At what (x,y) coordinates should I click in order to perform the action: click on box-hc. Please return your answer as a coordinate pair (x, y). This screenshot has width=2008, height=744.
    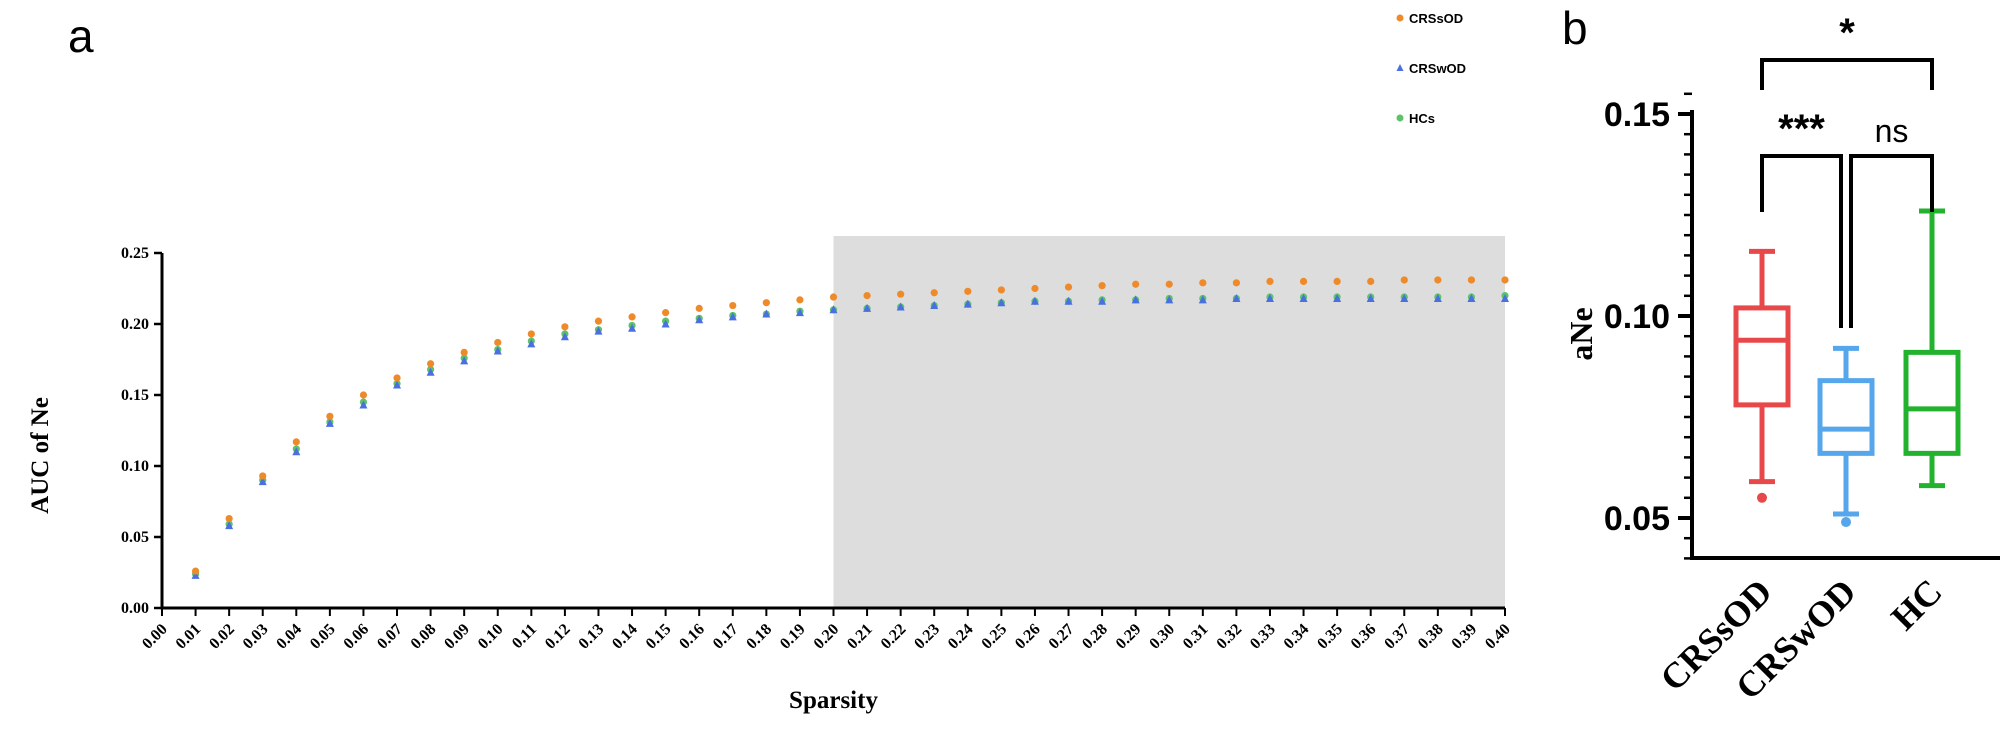
    Looking at the image, I should click on (1932, 348).